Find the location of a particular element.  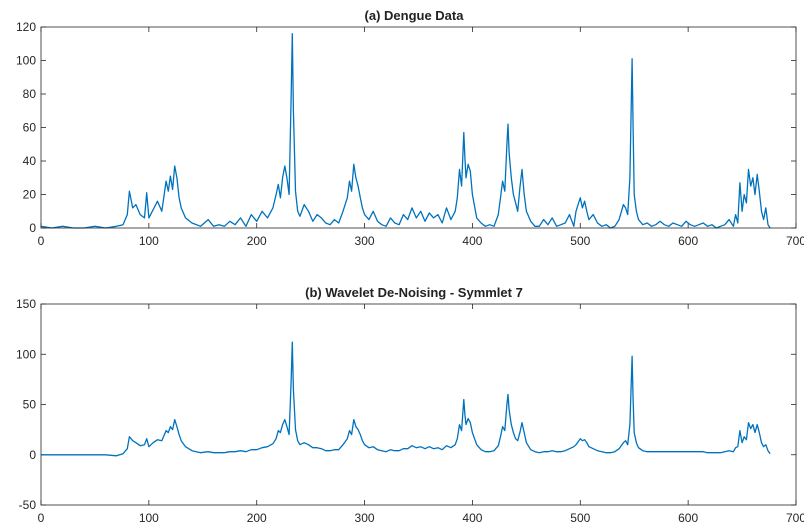

y-tick-label: -50 is located at coordinates (28, 505).